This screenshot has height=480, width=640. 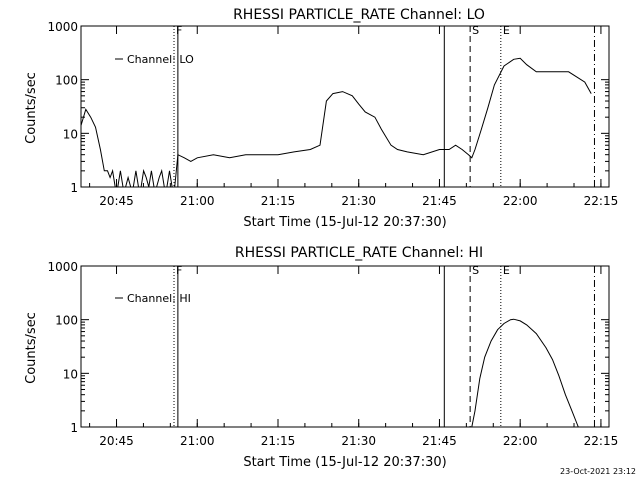 What do you see at coordinates (344, 222) in the screenshot?
I see `x-axis-label-lo: Start Time (15-Jul-12 20:37:30)` at bounding box center [344, 222].